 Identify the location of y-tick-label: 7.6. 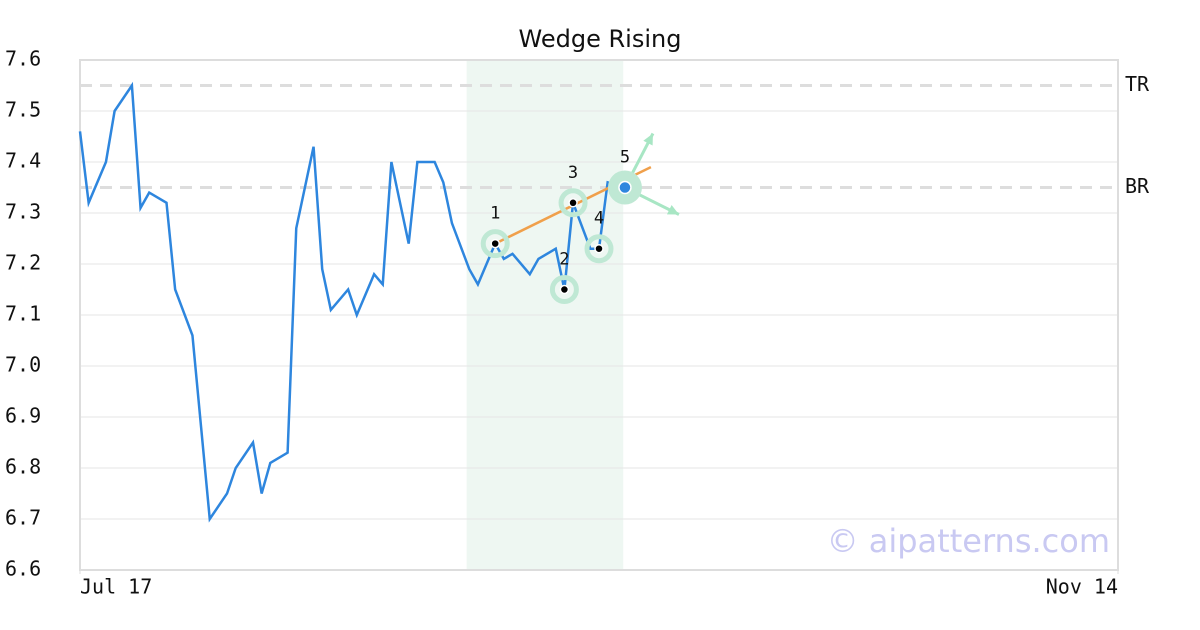
(23, 59).